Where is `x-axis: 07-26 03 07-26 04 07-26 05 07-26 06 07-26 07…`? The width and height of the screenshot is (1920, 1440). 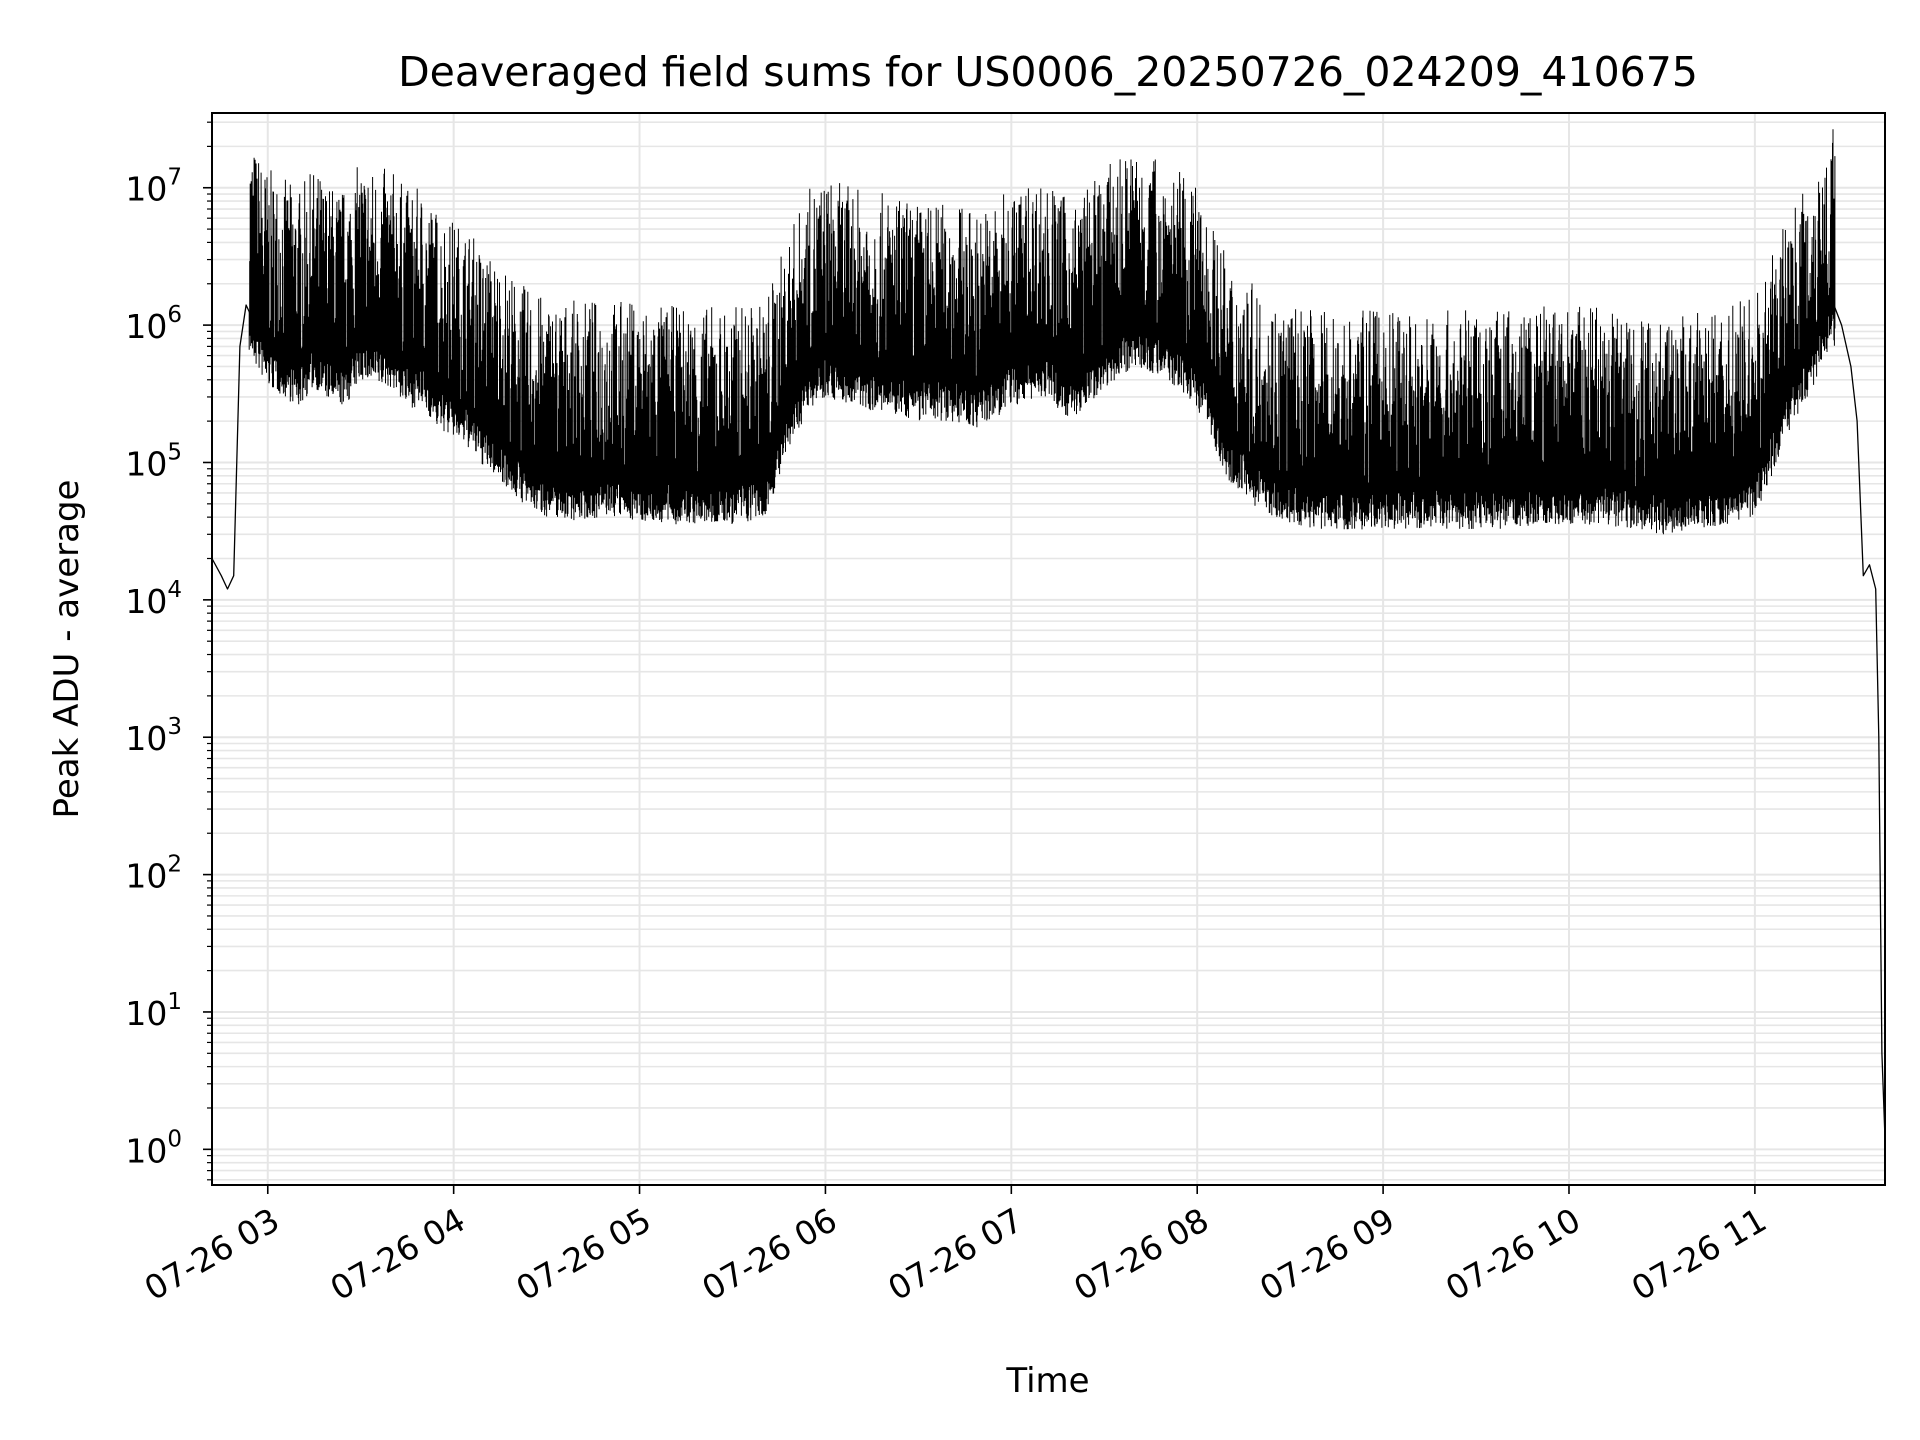 x-axis: 07-26 03 07-26 04 07-26 05 07-26 06 07-26 07… is located at coordinates (955, 1246).